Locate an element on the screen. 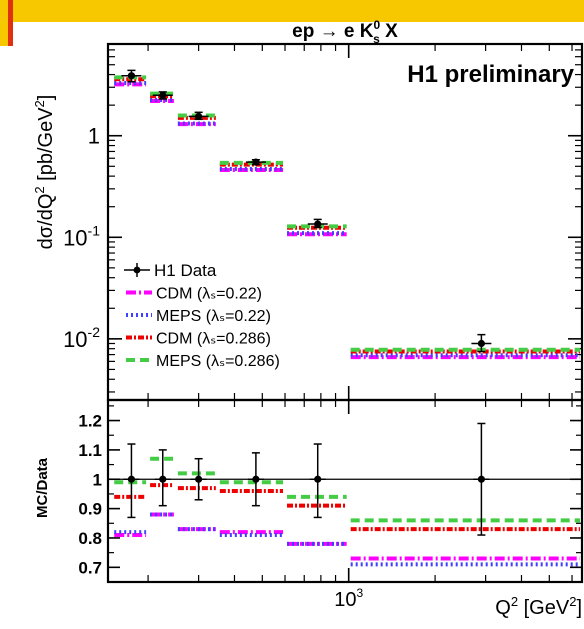  ratio-y-tick-label: 1 is located at coordinates (97, 479).